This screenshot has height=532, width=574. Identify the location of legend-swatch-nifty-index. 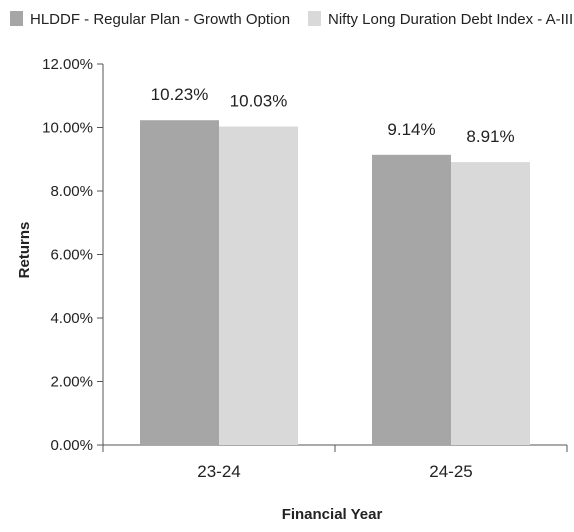
(314, 18).